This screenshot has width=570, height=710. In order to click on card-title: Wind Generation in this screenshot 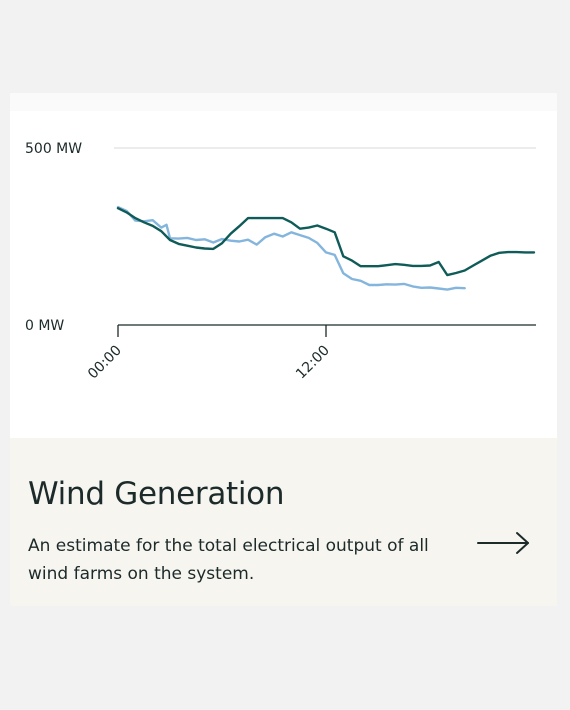, I will do `click(156, 494)`.